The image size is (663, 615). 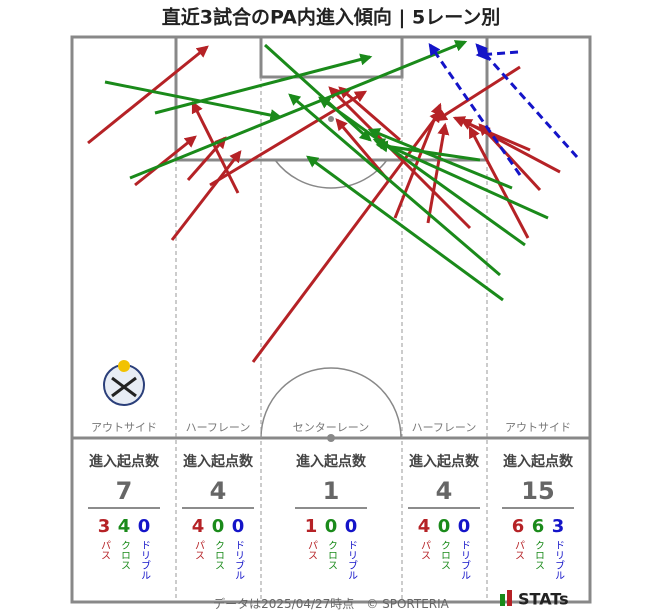 I want to click on lane-name: センターレーン, so click(x=331, y=427).